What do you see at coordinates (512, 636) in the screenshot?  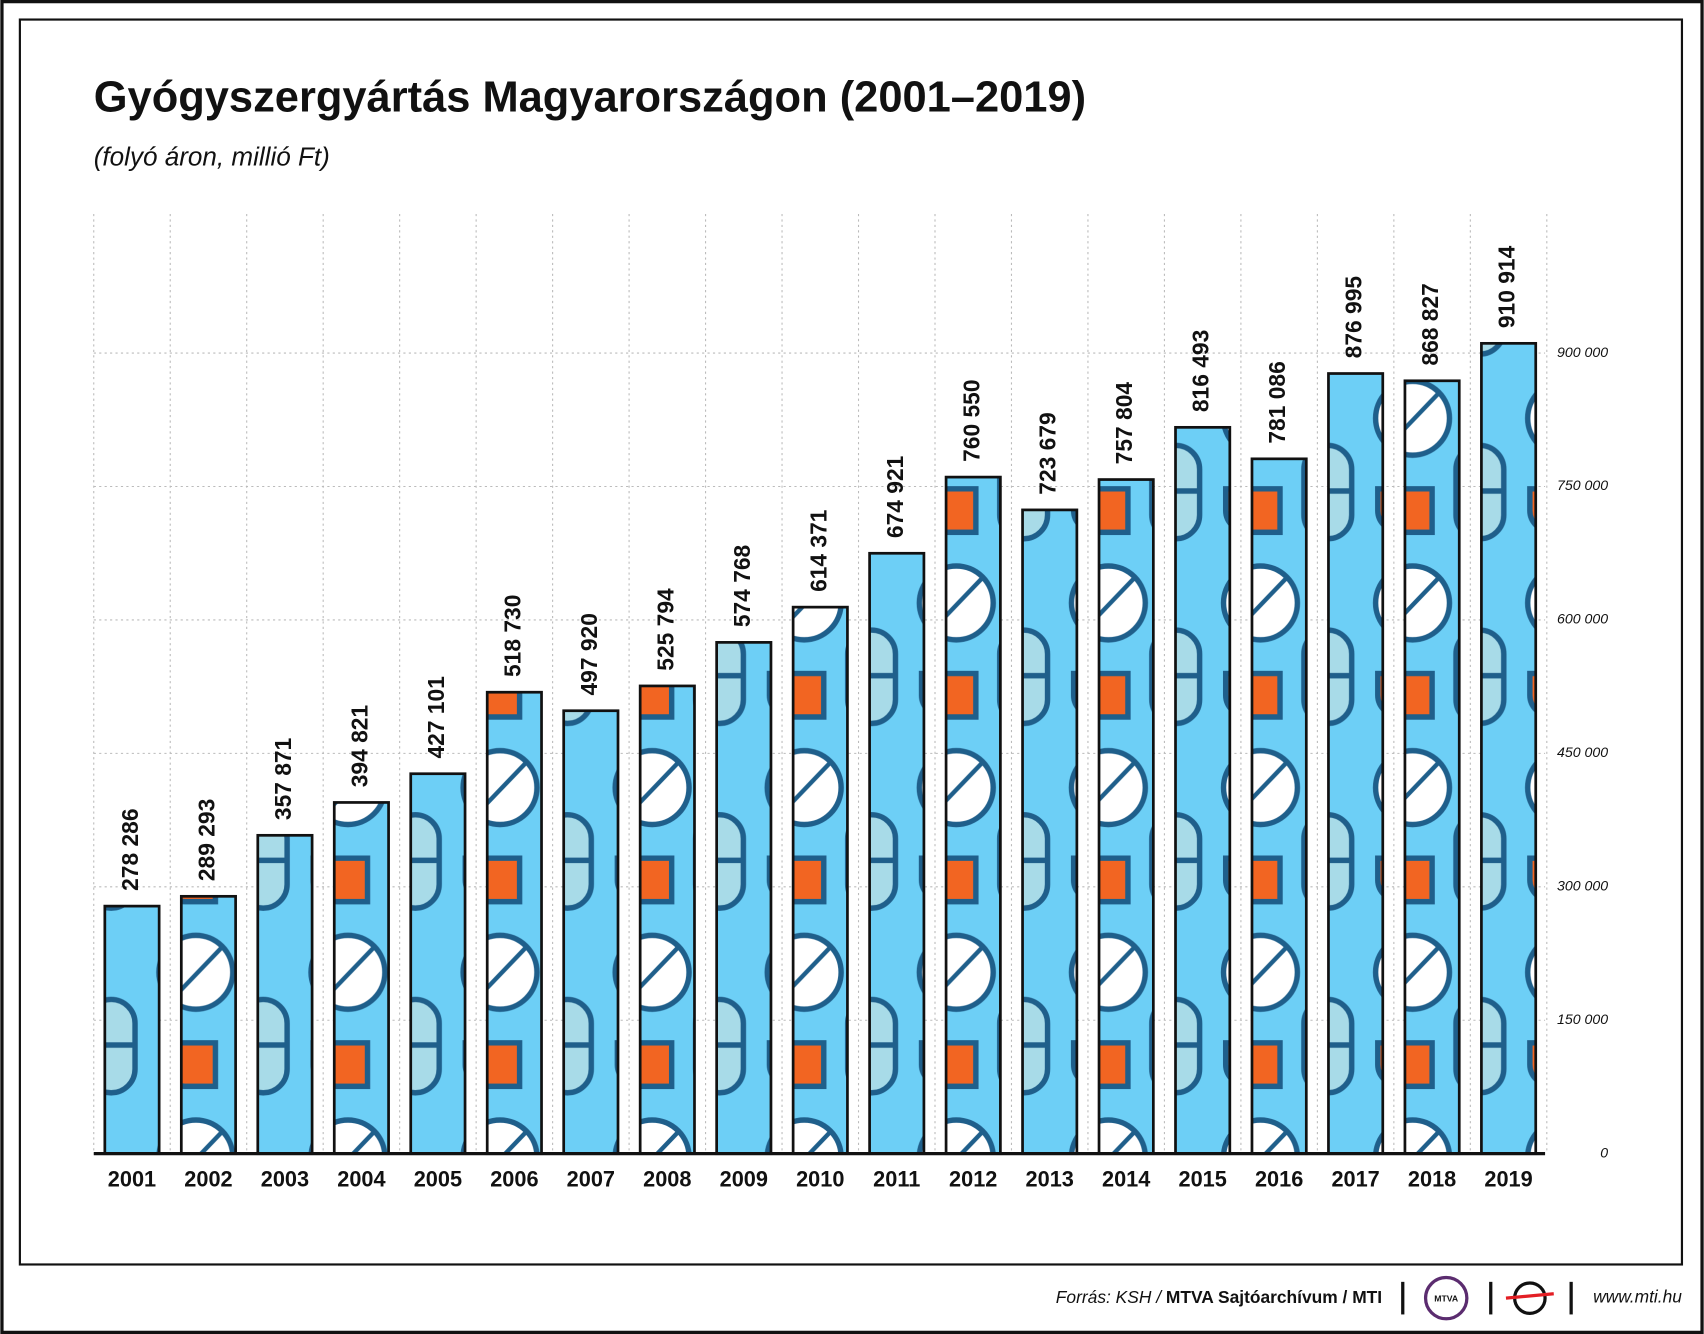 I see `value-label: 518 730` at bounding box center [512, 636].